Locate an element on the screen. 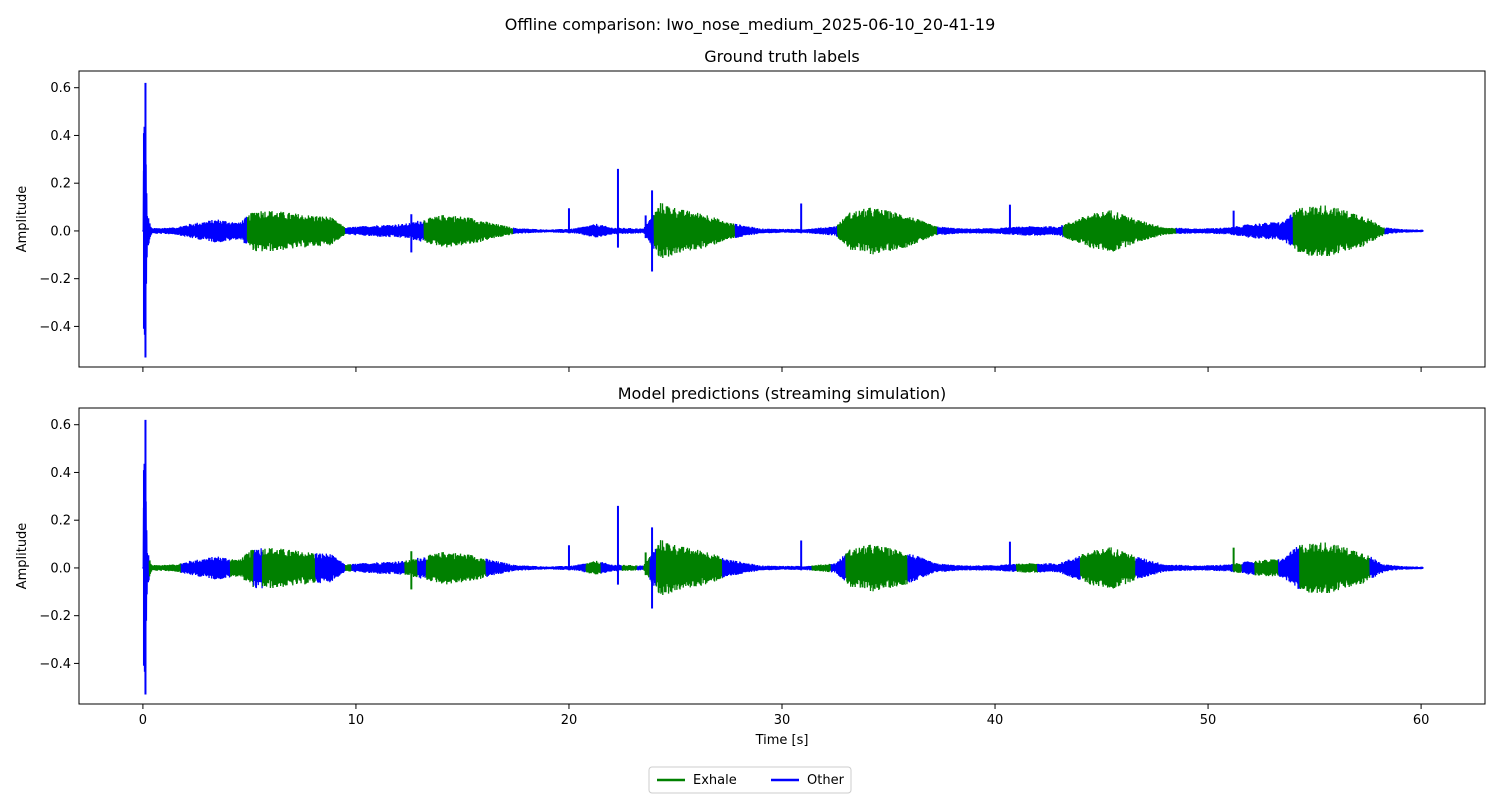 This screenshot has height=800, width=1500. legend-frame is located at coordinates (750, 780).